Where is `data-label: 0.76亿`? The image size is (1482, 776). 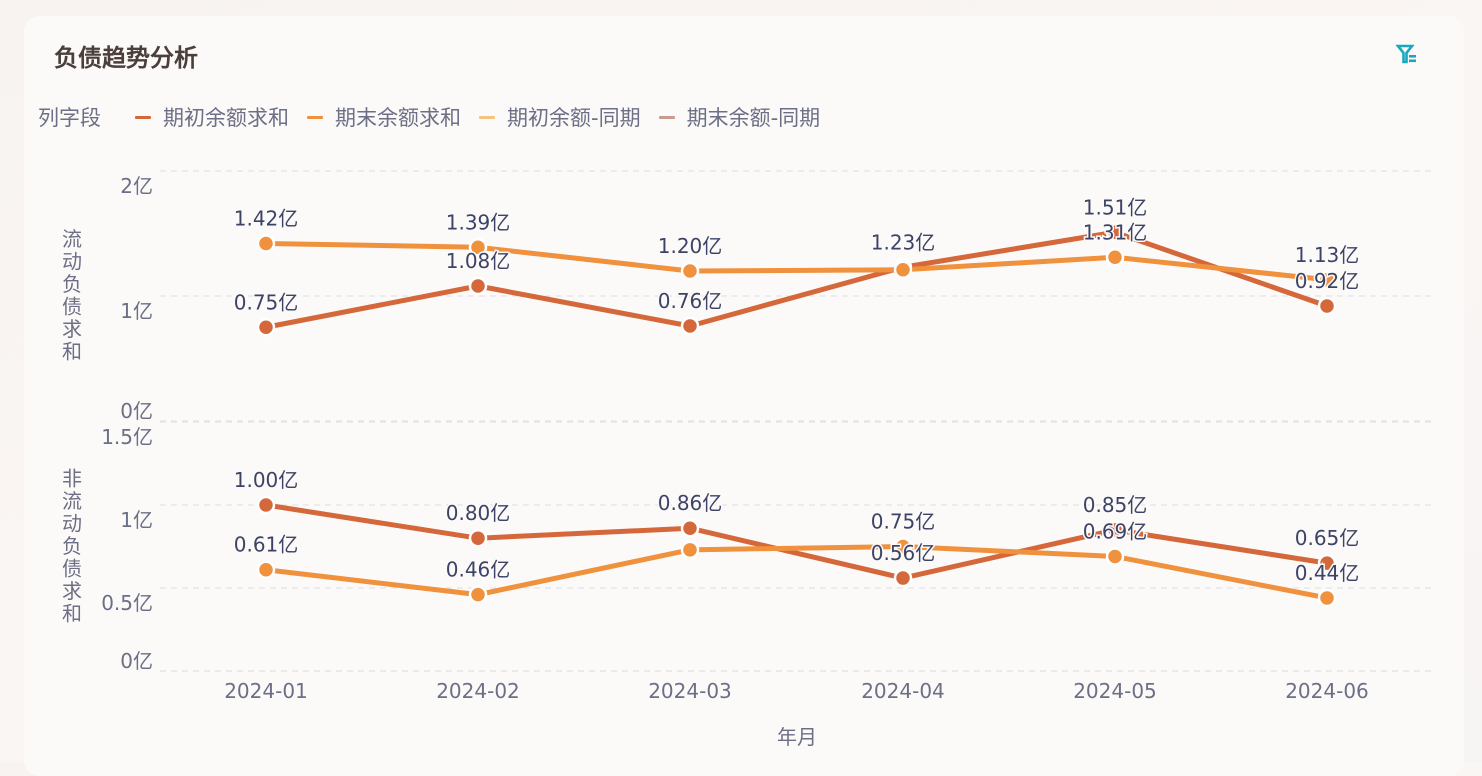
data-label: 0.76亿 is located at coordinates (690, 301).